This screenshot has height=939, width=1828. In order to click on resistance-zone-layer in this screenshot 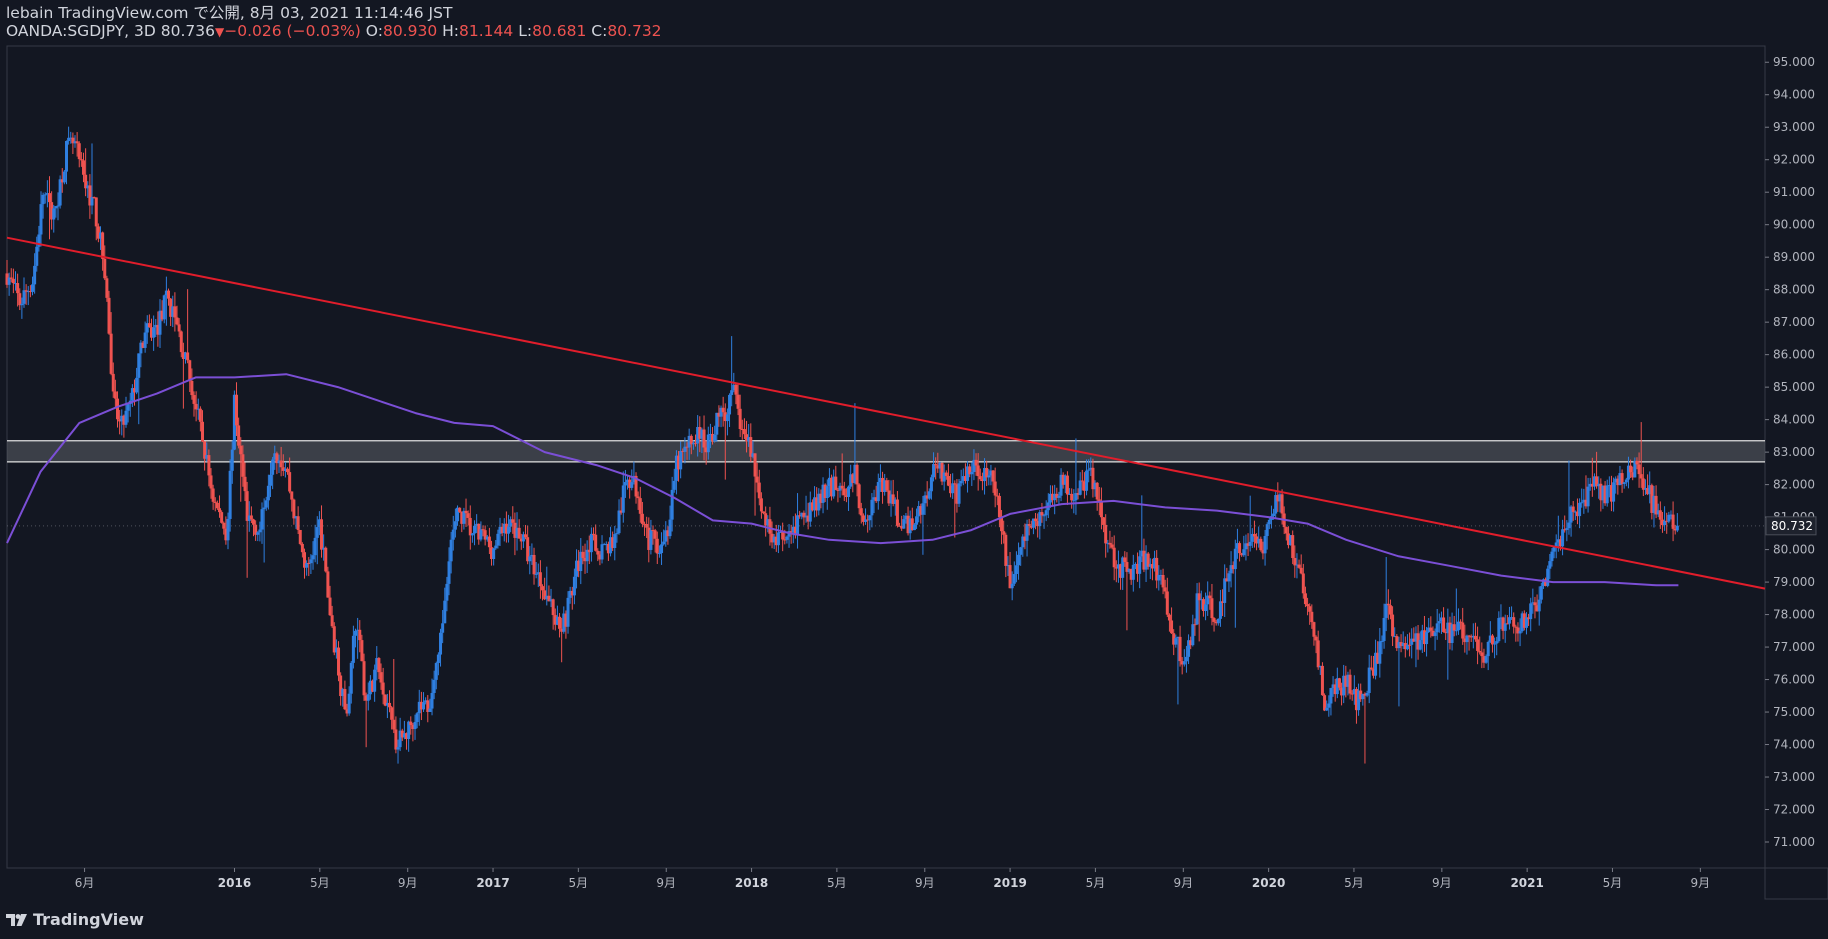, I will do `click(886, 451)`.